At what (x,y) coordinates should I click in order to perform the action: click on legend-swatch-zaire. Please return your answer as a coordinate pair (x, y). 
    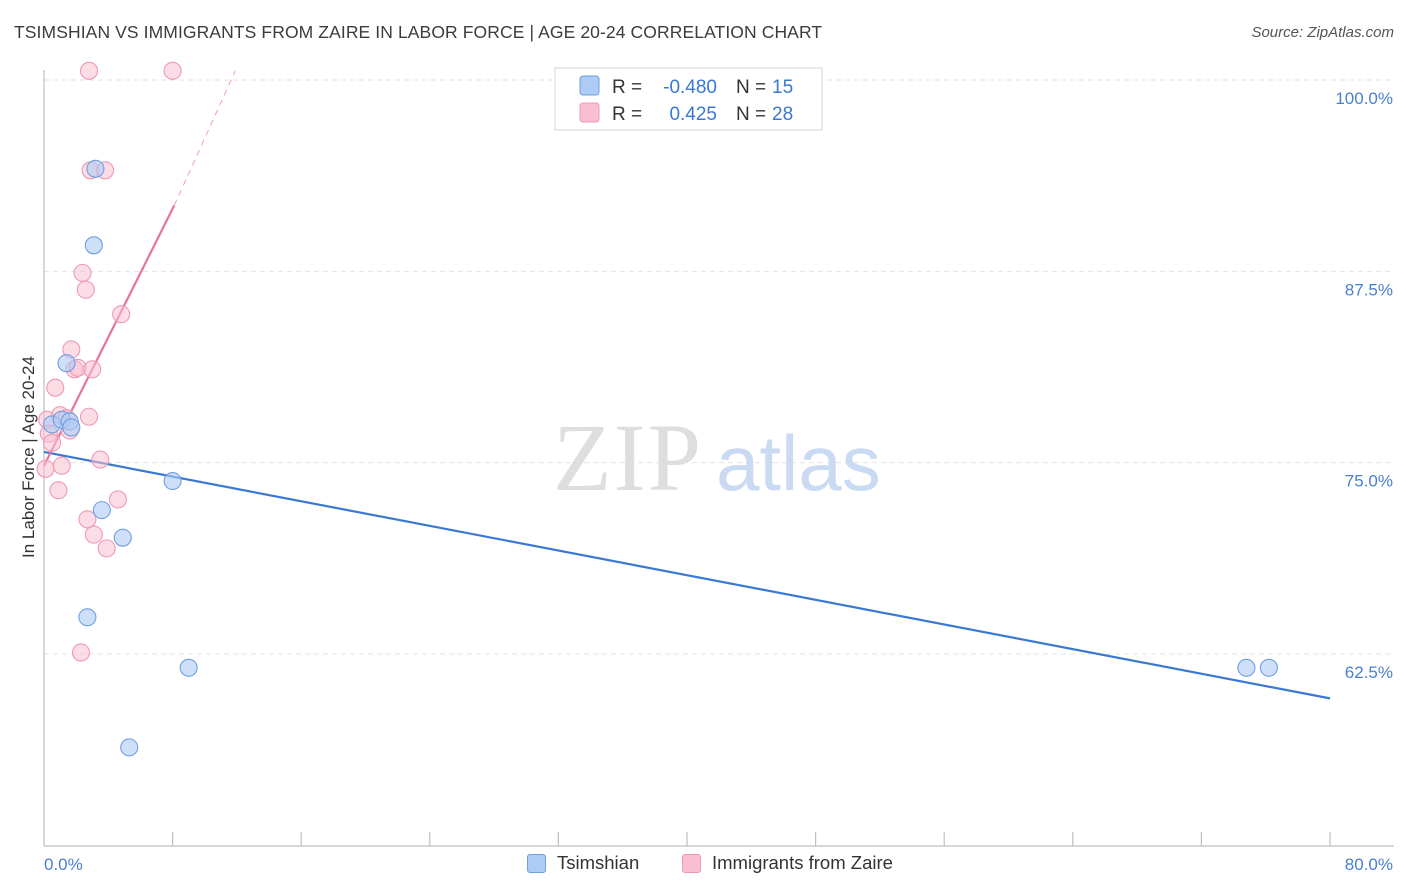
    Looking at the image, I should click on (589, 112).